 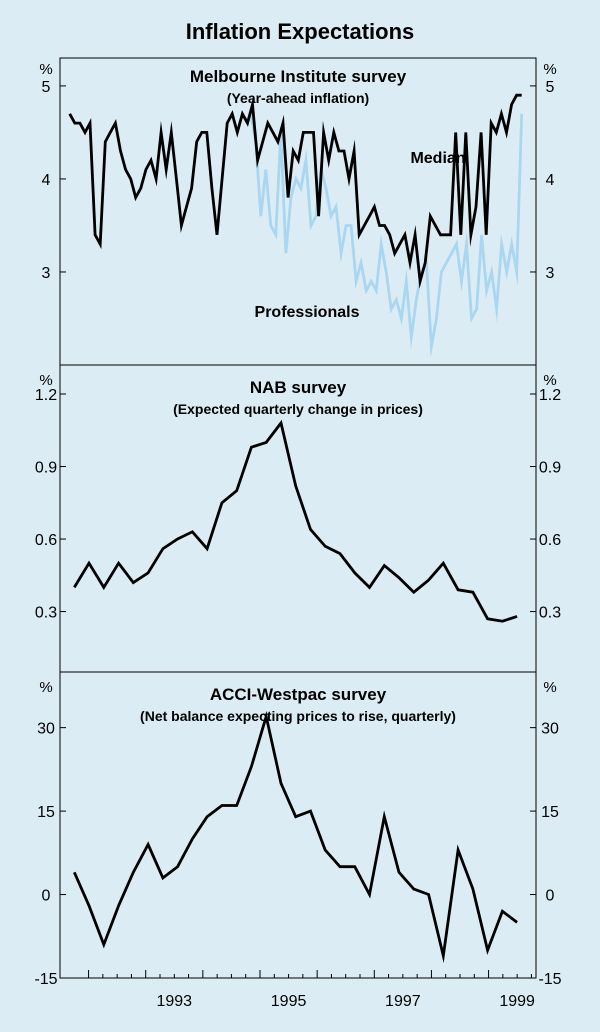 I want to click on series-line-median, so click(x=295, y=191).